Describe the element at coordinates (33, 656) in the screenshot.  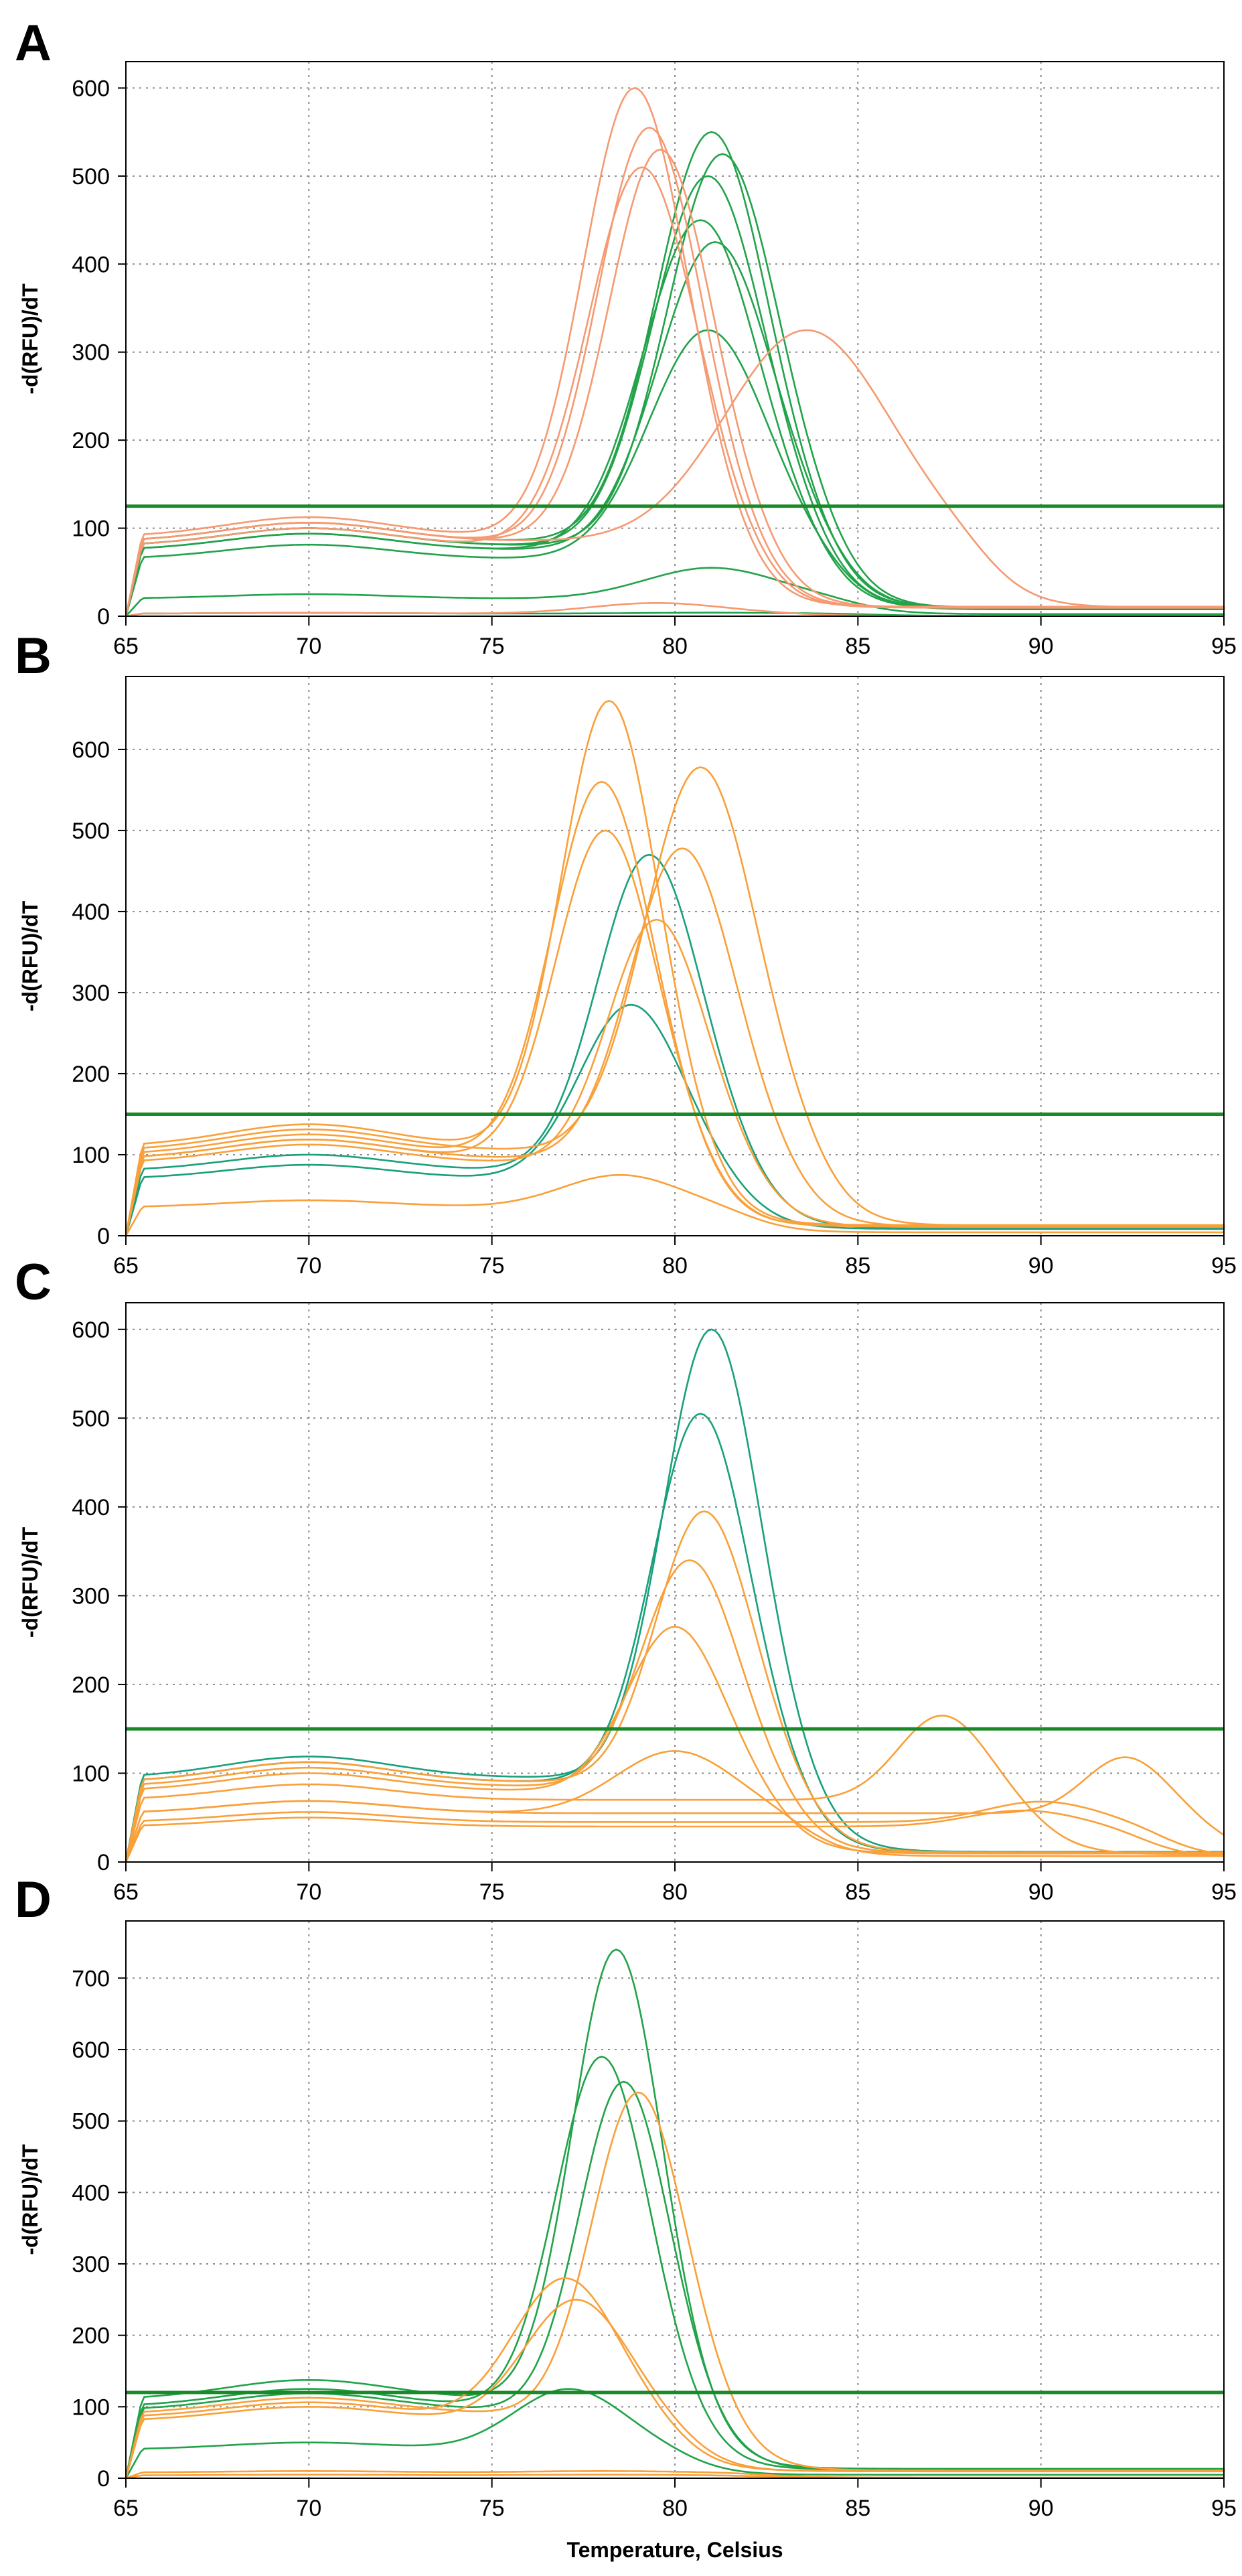
I see `panel-letter: B` at that location.